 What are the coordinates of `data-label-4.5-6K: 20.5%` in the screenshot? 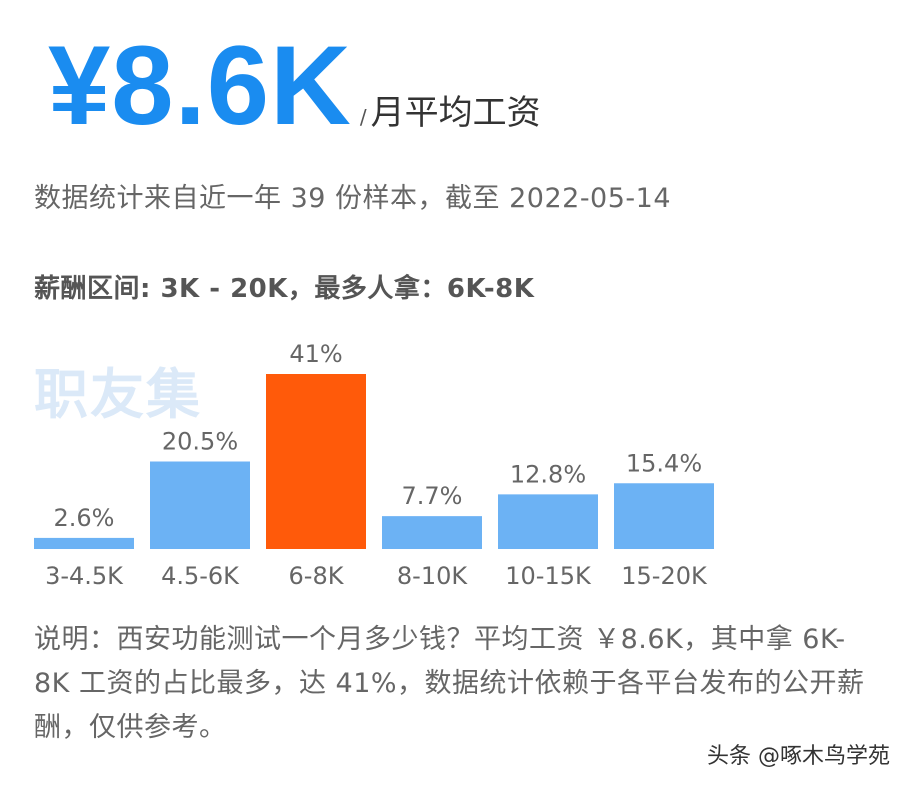 It's located at (200, 442).